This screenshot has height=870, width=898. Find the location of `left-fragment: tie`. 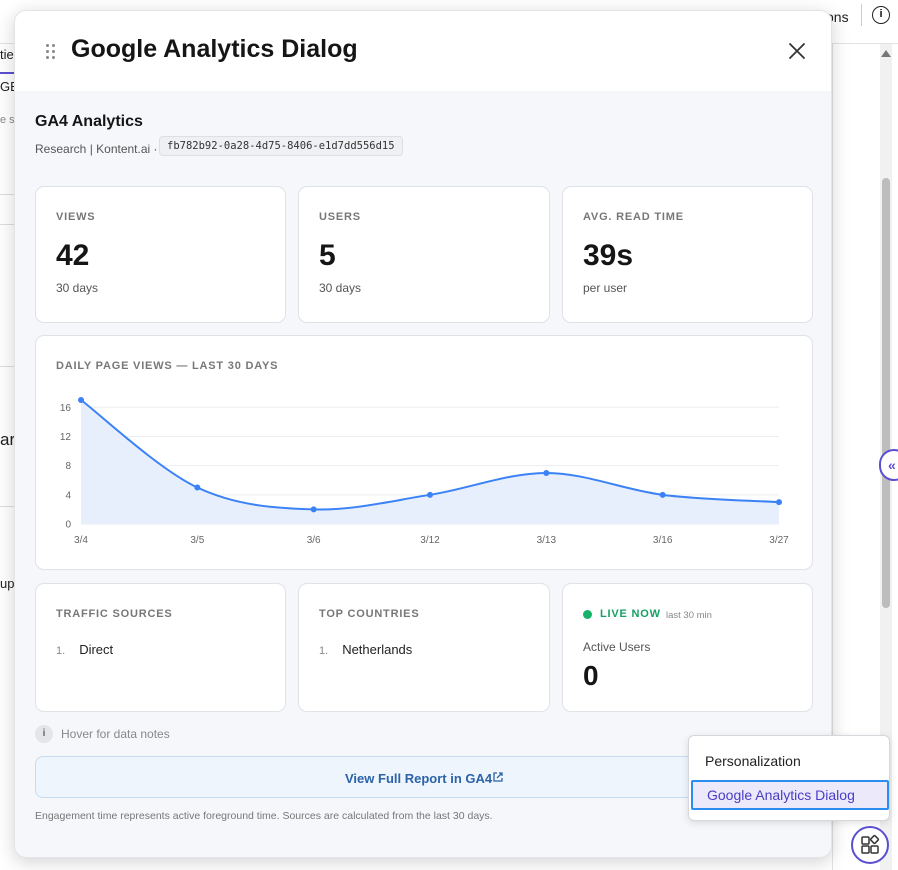

left-fragment: tie is located at coordinates (7, 54).